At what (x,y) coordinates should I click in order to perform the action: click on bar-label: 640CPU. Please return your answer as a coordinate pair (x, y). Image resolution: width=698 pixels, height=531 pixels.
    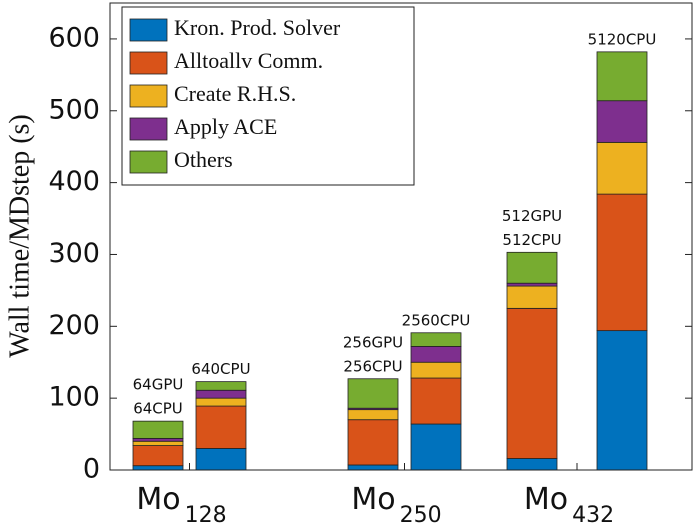
    Looking at the image, I should click on (220, 369).